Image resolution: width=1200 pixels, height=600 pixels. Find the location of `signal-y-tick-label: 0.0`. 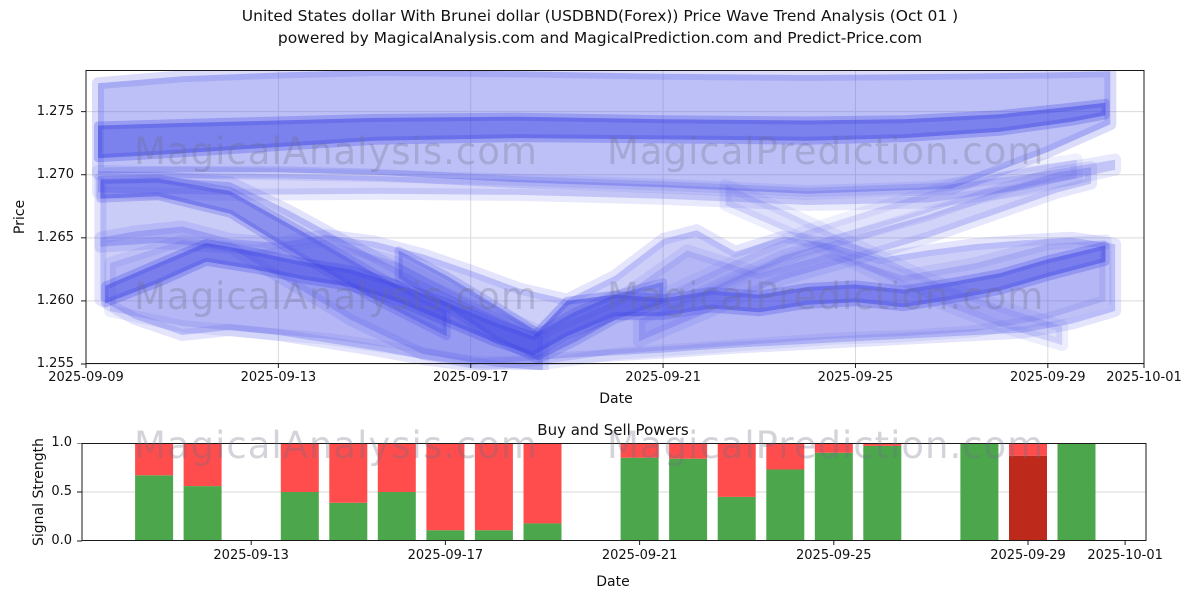

signal-y-tick-label: 0.0 is located at coordinates (61, 540).